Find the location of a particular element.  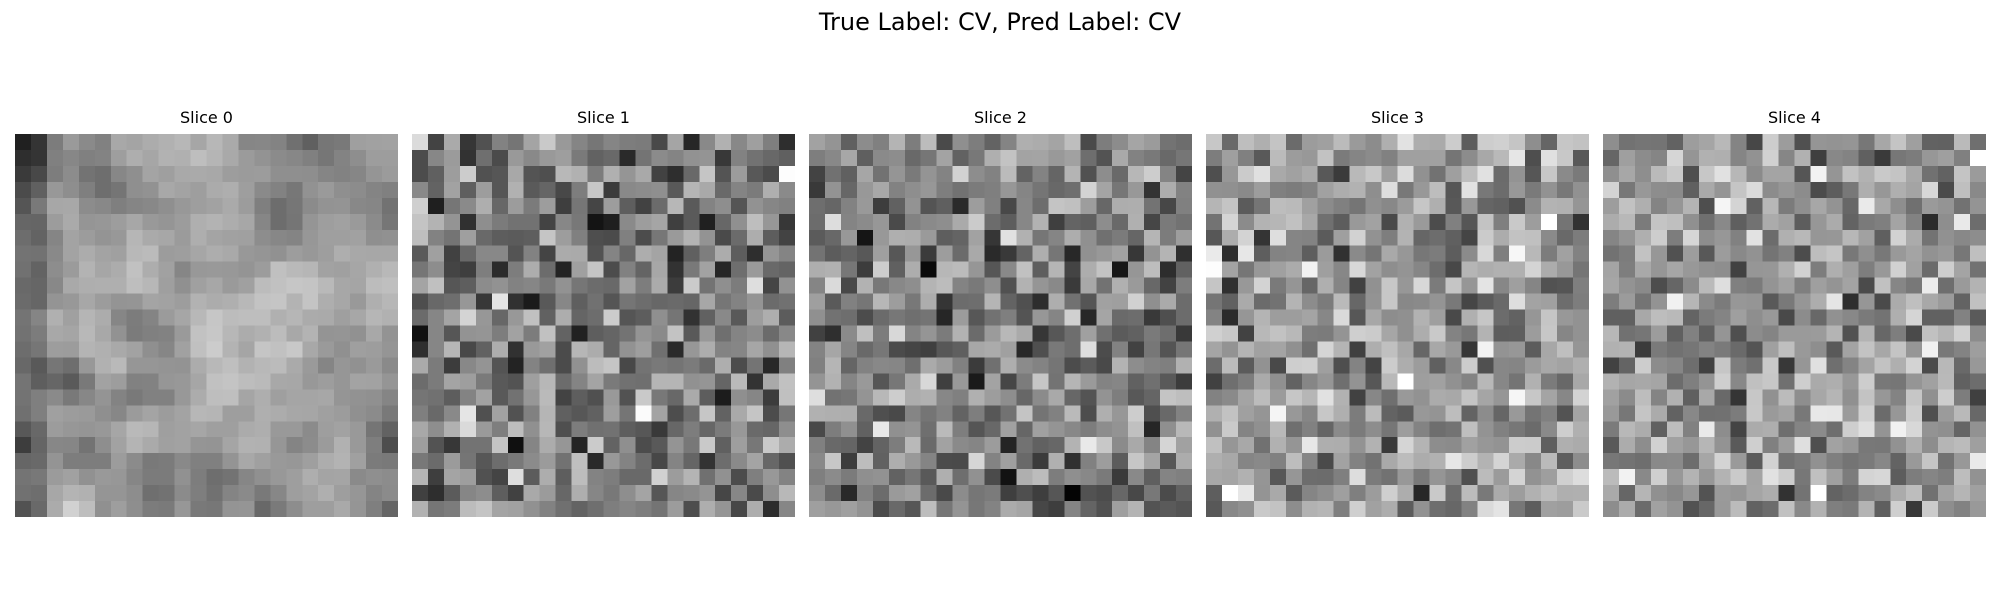

slice-panel-4: Slice 4 is located at coordinates (1794, 313).